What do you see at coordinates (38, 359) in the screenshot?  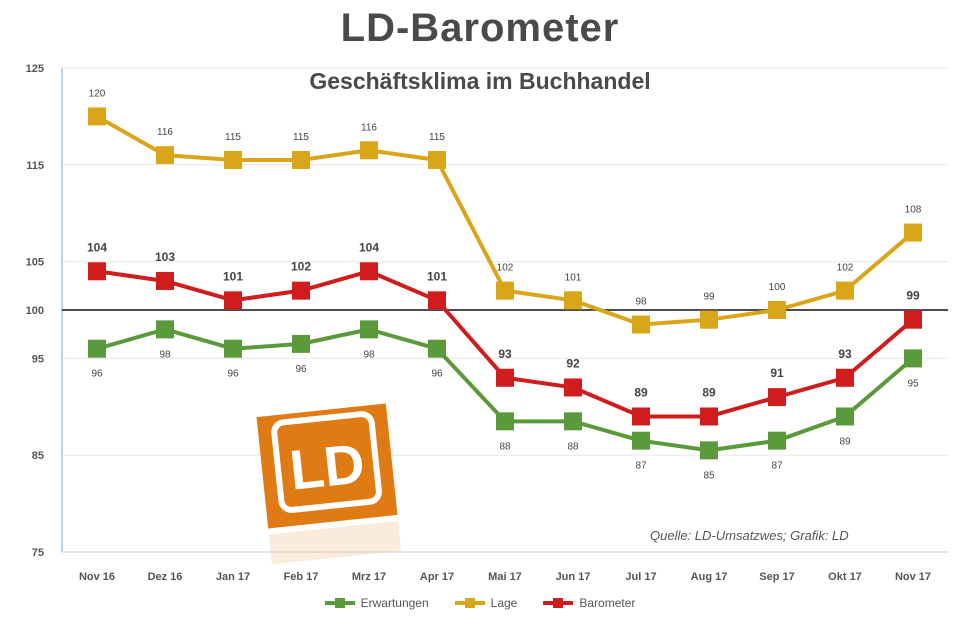 I see `y-tick-label: 95` at bounding box center [38, 359].